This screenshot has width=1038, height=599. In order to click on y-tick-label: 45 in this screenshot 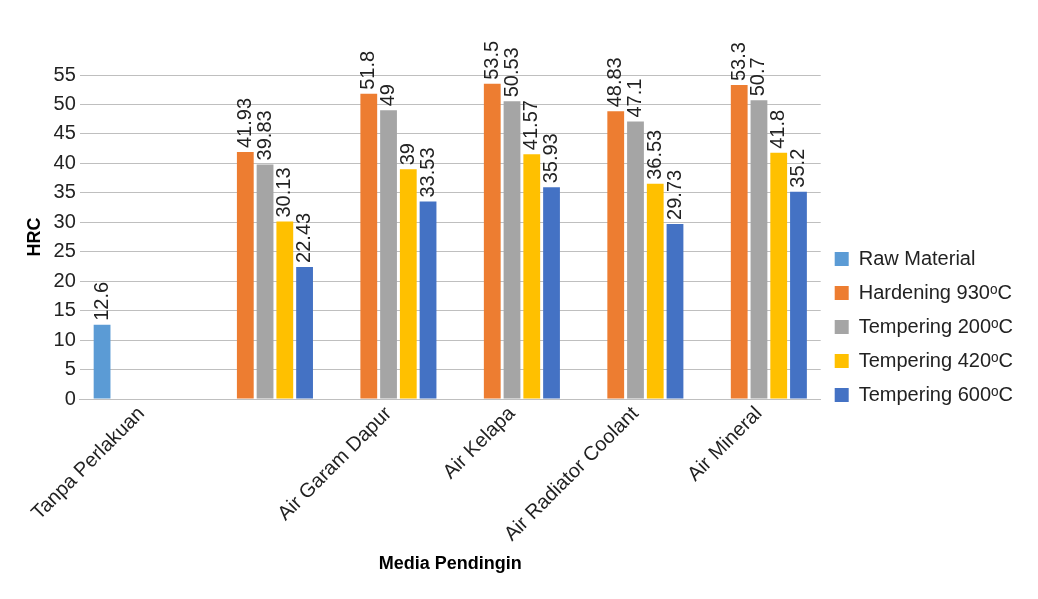, I will do `click(64, 132)`.